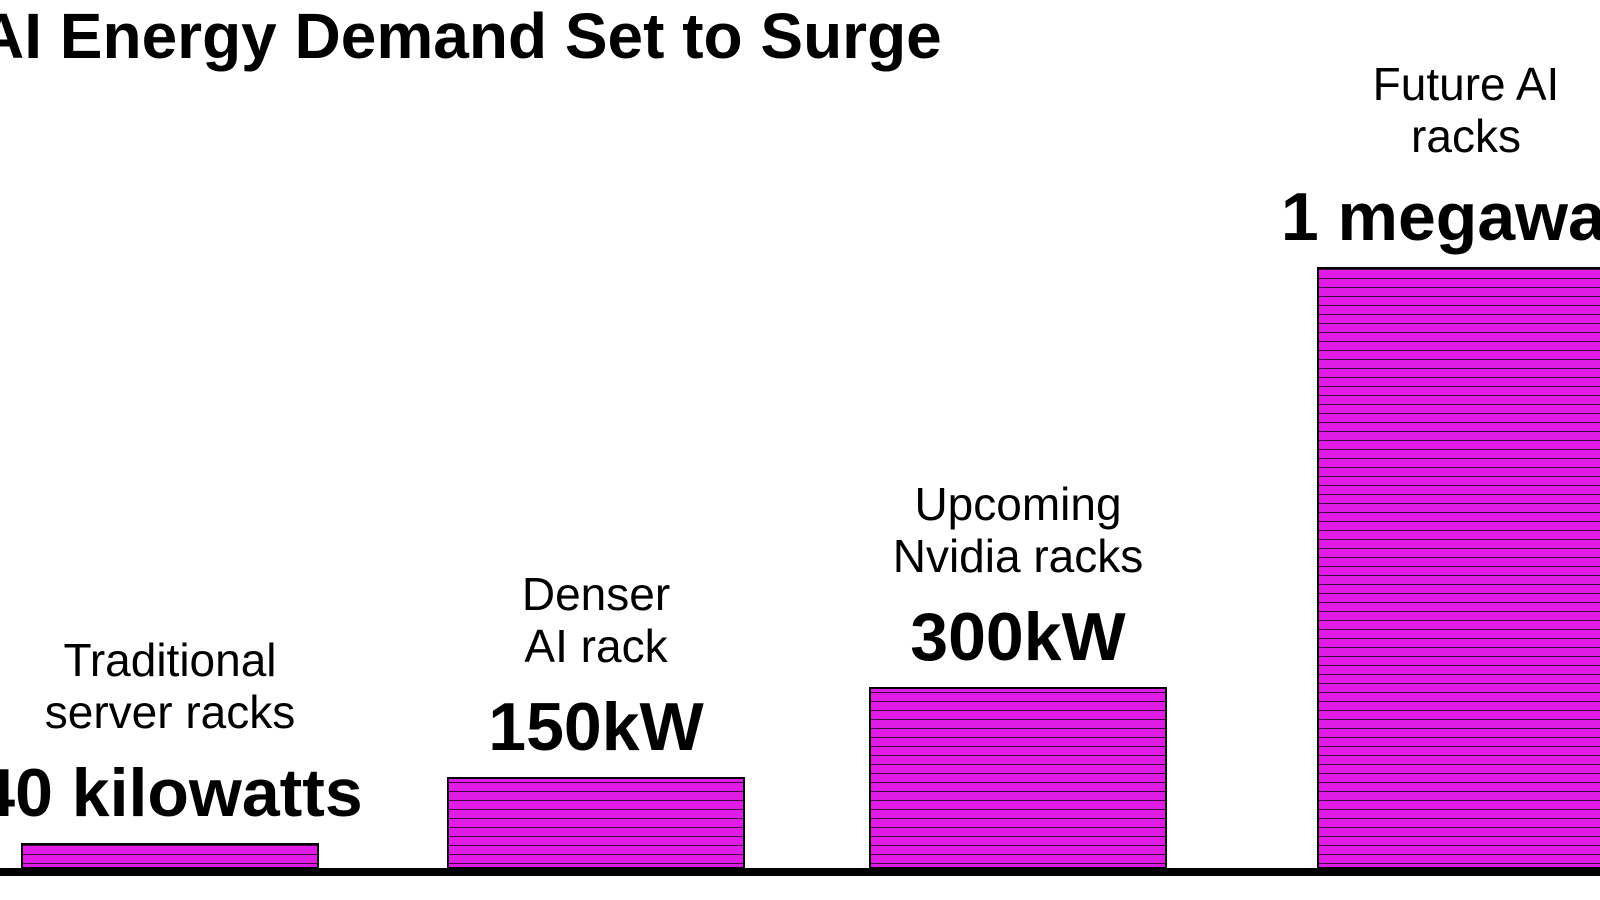  Describe the element at coordinates (1440, 217) in the screenshot. I see `data-label-4: 1 megawatt` at that location.